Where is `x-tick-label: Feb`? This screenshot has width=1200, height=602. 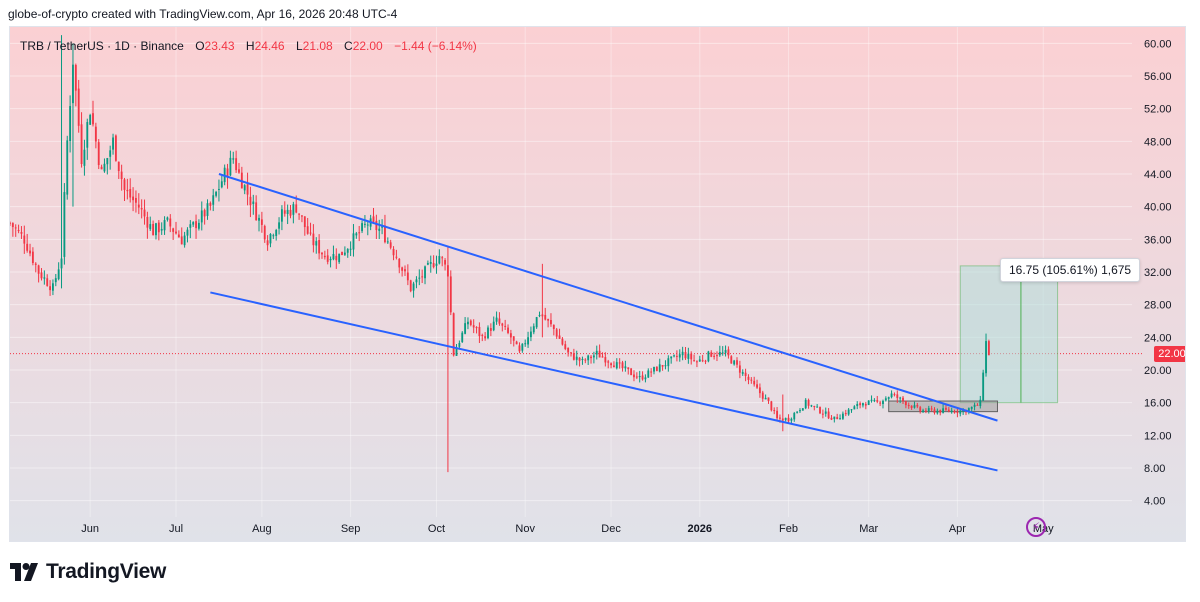 x-tick-label: Feb is located at coordinates (788, 529).